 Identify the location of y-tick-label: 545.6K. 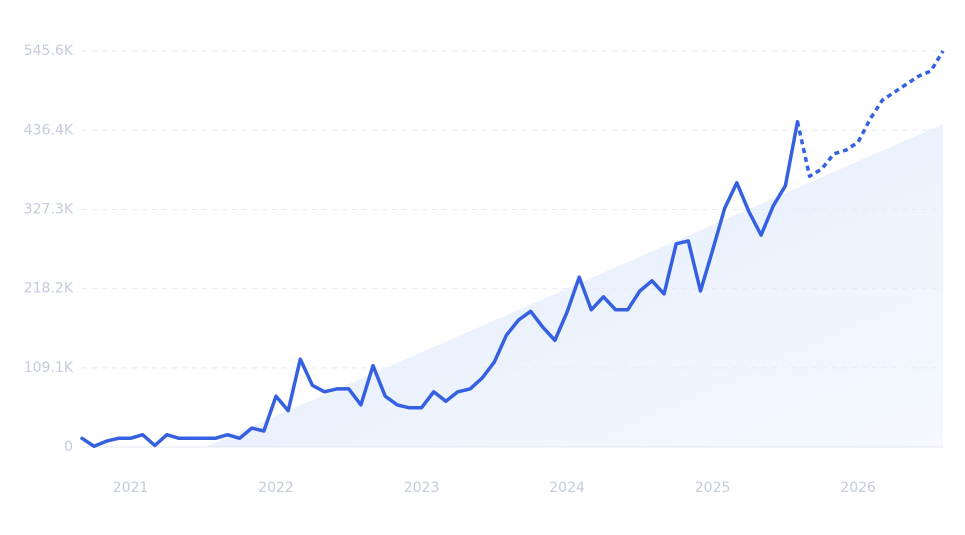
(49, 51).